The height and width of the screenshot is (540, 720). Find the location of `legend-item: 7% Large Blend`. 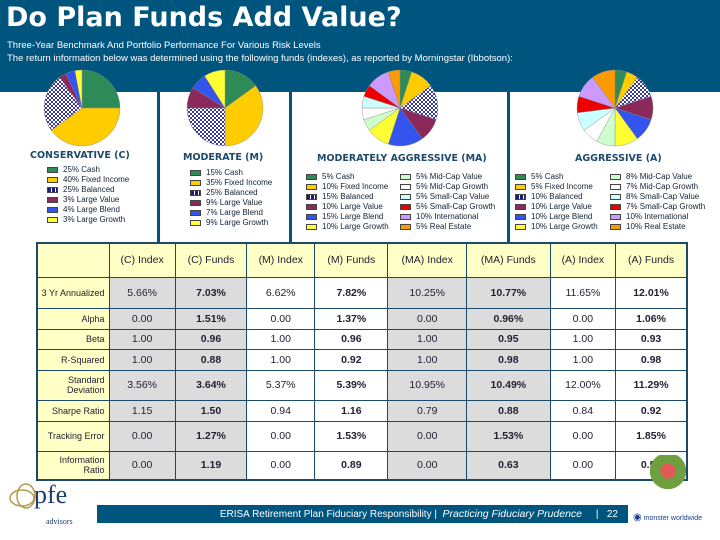

legend-item: 7% Large Blend is located at coordinates (231, 213).